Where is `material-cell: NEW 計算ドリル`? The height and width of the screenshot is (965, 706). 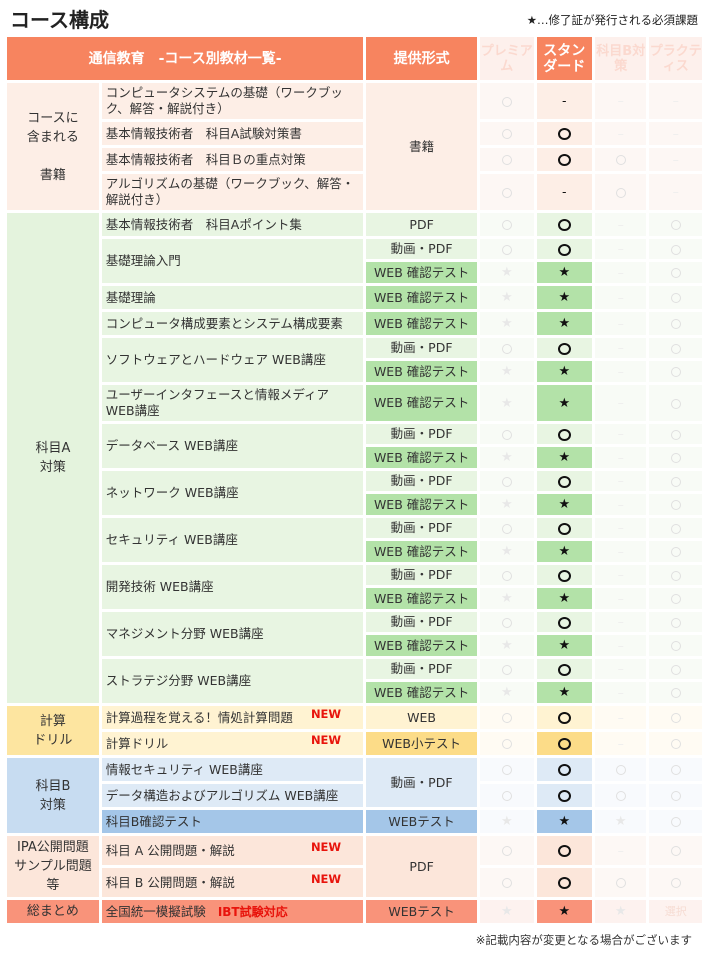 material-cell: NEW 計算ドリル is located at coordinates (232, 743).